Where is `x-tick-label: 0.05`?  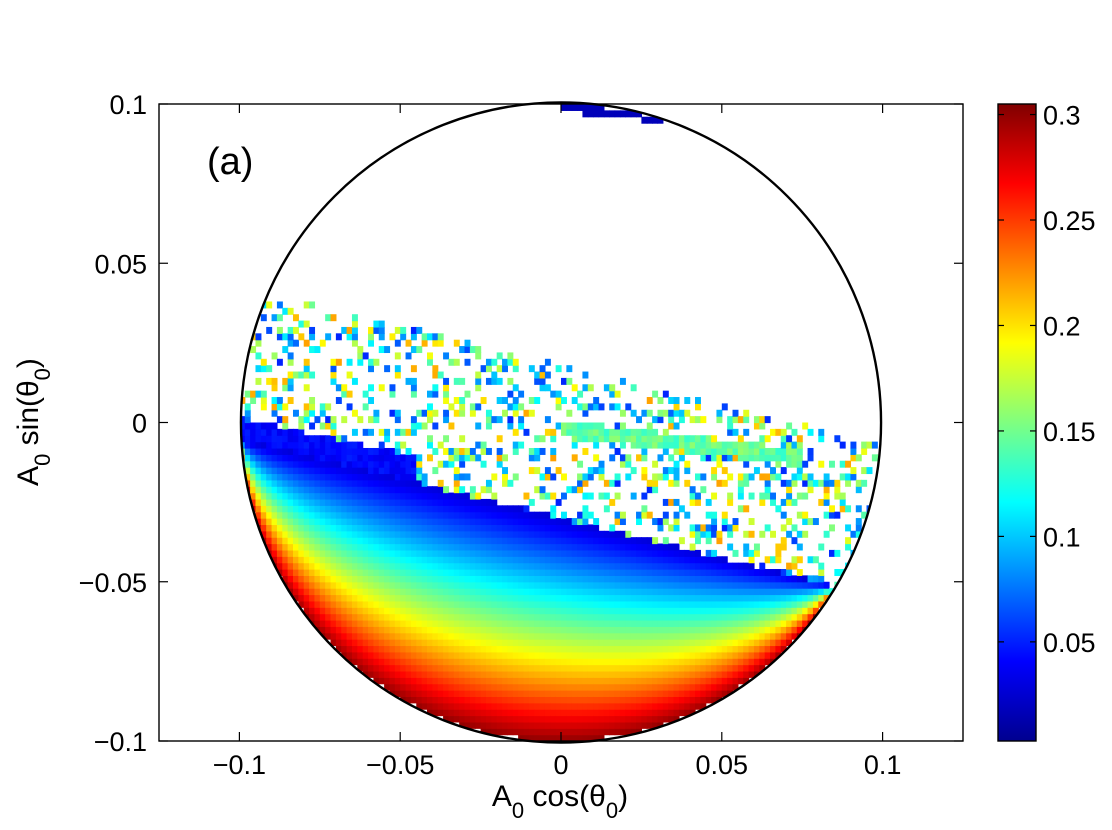 x-tick-label: 0.05 is located at coordinates (722, 765).